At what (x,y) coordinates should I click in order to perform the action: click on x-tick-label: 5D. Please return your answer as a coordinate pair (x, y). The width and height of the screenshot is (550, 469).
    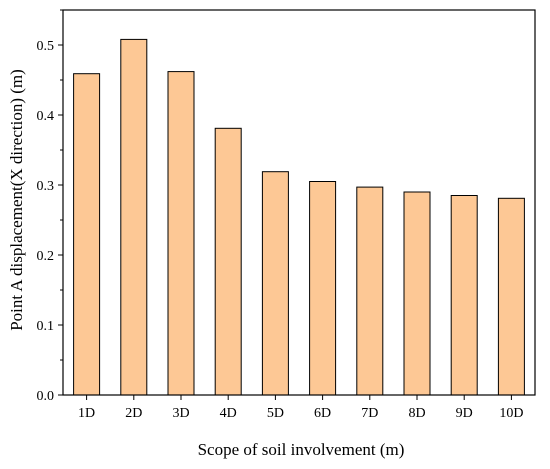
    Looking at the image, I should click on (275, 413).